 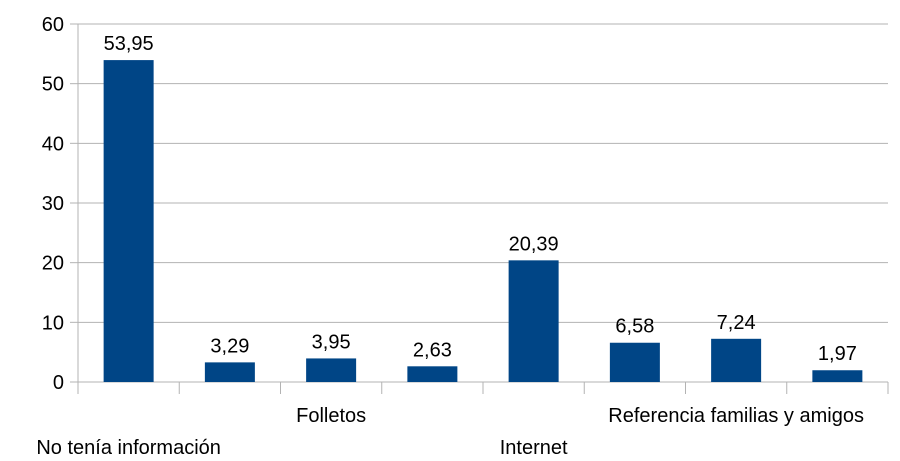 What do you see at coordinates (229, 346) in the screenshot?
I see `data-label: 3,29` at bounding box center [229, 346].